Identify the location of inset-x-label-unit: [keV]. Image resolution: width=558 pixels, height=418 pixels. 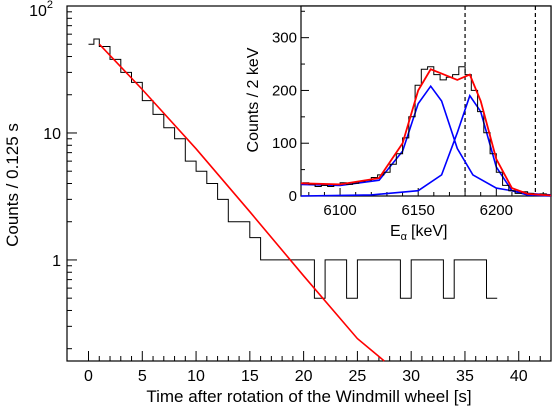
(429, 231).